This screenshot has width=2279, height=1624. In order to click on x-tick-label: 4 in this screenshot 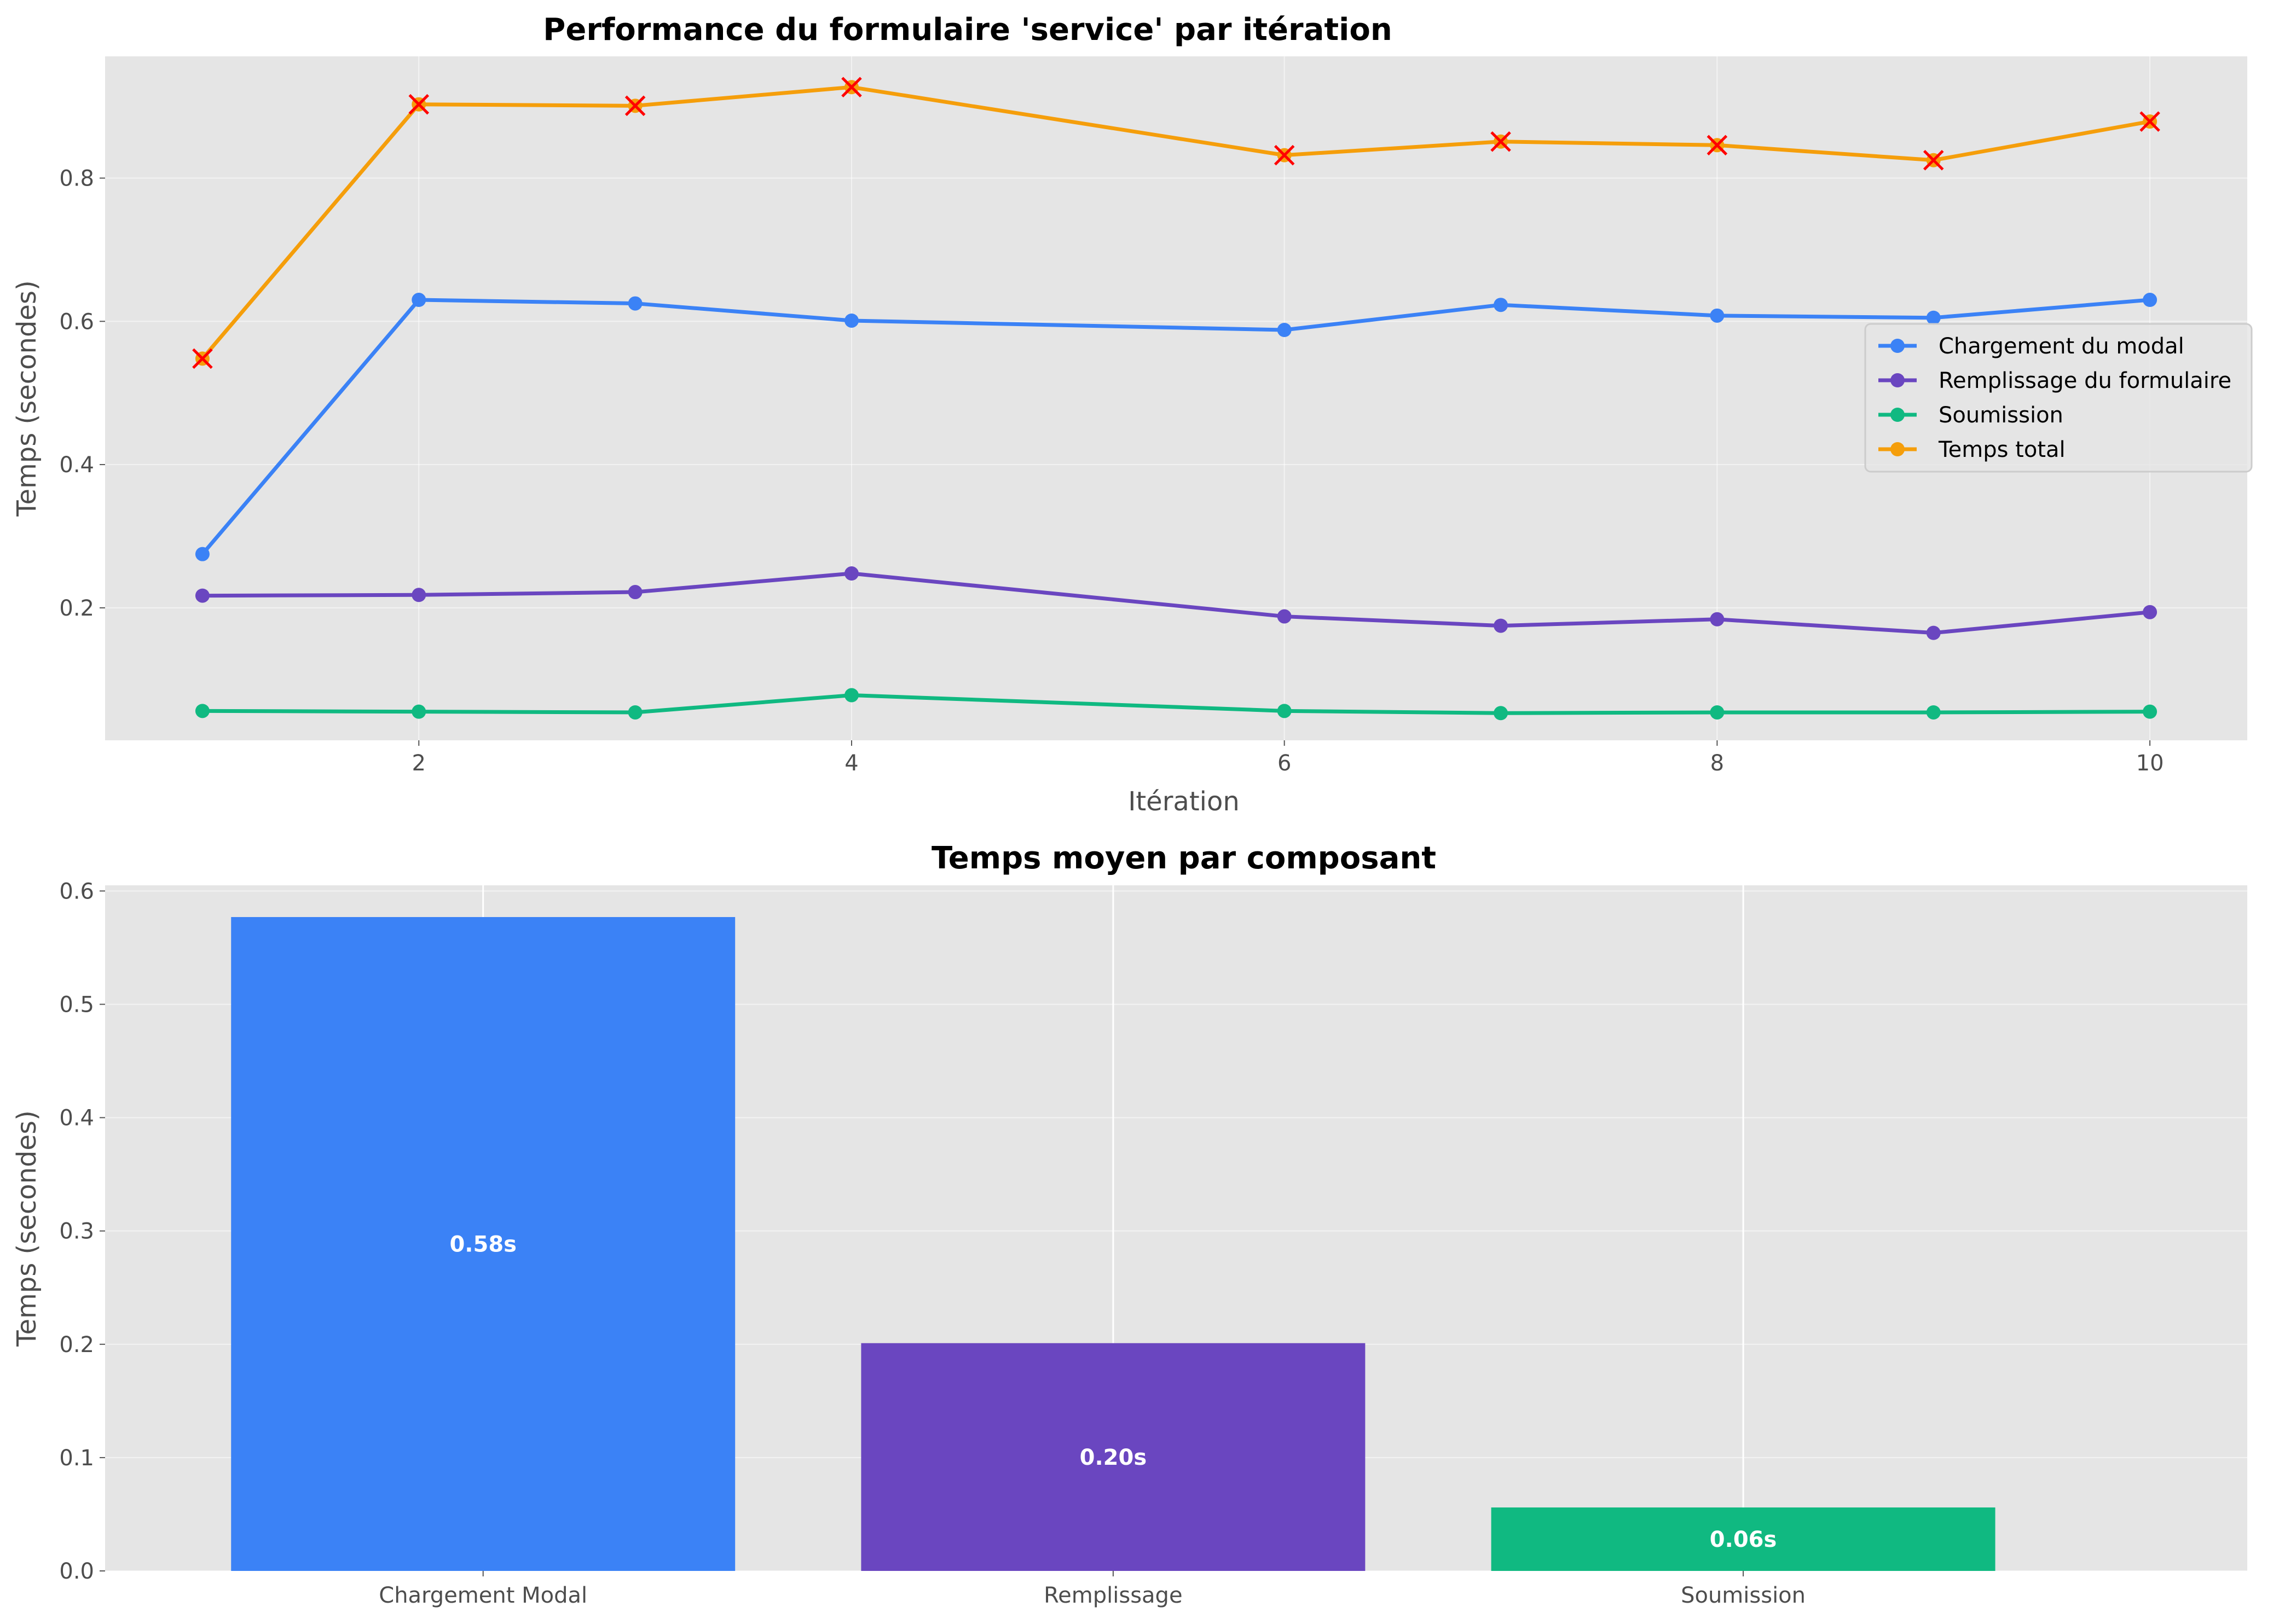, I will do `click(851, 763)`.